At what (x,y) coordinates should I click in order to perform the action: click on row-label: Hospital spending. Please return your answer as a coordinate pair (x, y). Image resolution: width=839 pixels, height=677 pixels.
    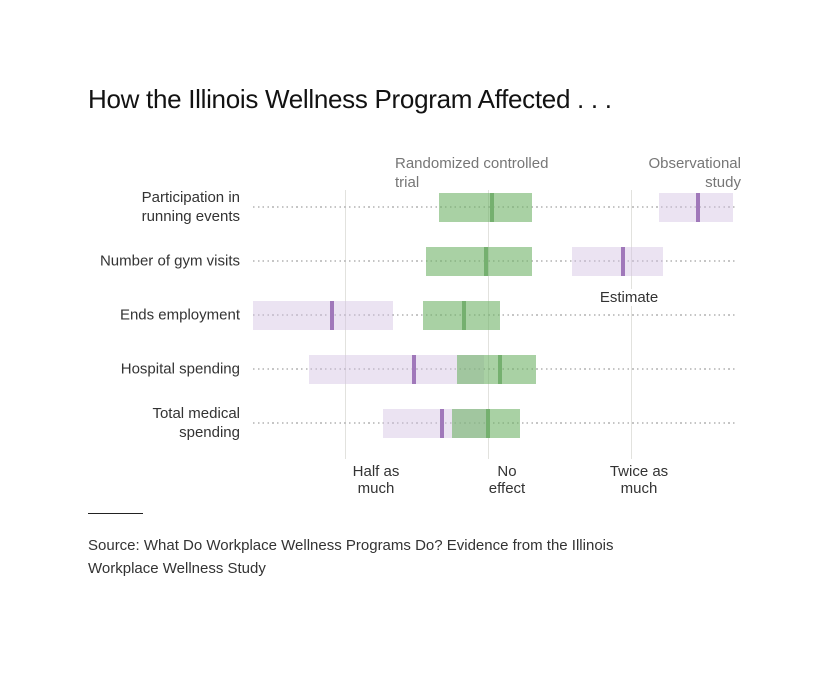
    Looking at the image, I should click on (180, 369).